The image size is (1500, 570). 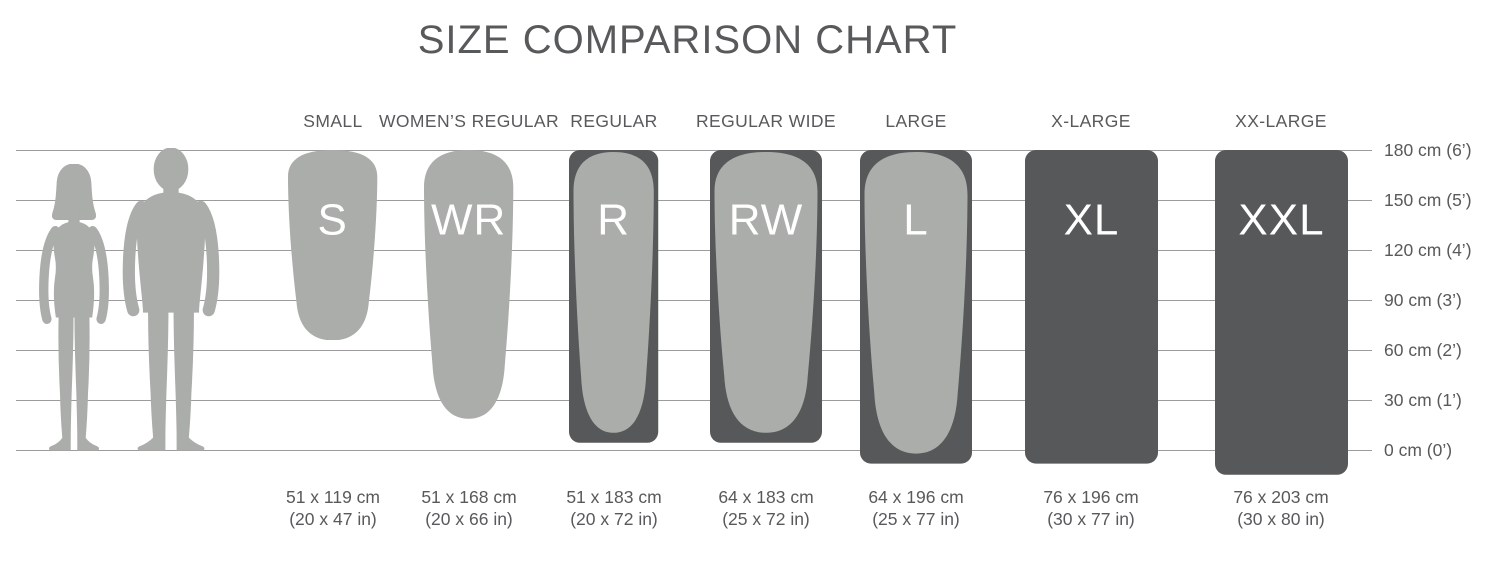 What do you see at coordinates (766, 497) in the screenshot?
I see `dimensions-cm: 64 x 183 cm` at bounding box center [766, 497].